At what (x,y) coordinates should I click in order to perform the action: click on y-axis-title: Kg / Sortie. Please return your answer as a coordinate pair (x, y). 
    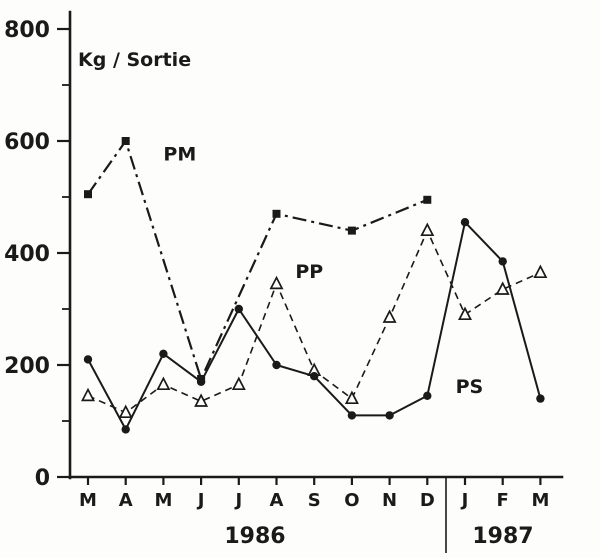
    Looking at the image, I should click on (134, 60).